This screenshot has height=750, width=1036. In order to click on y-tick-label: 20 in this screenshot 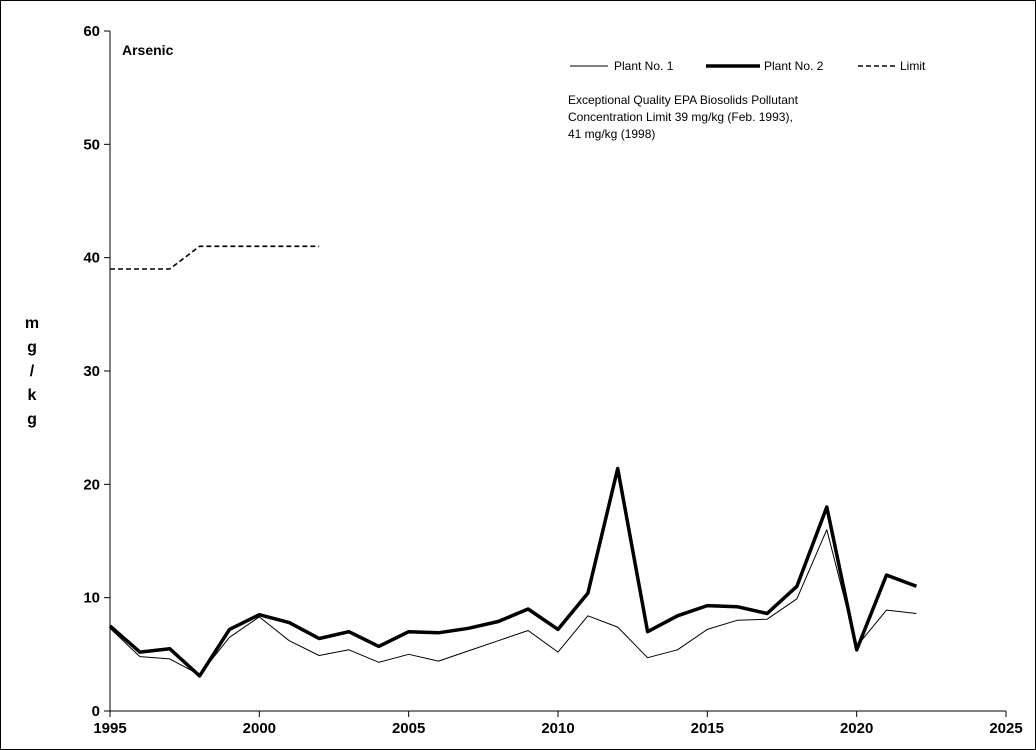, I will do `click(91, 484)`.